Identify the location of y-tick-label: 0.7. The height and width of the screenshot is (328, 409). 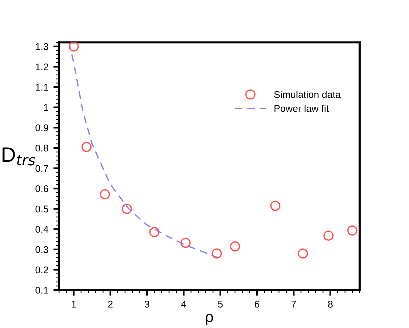
(42, 168).